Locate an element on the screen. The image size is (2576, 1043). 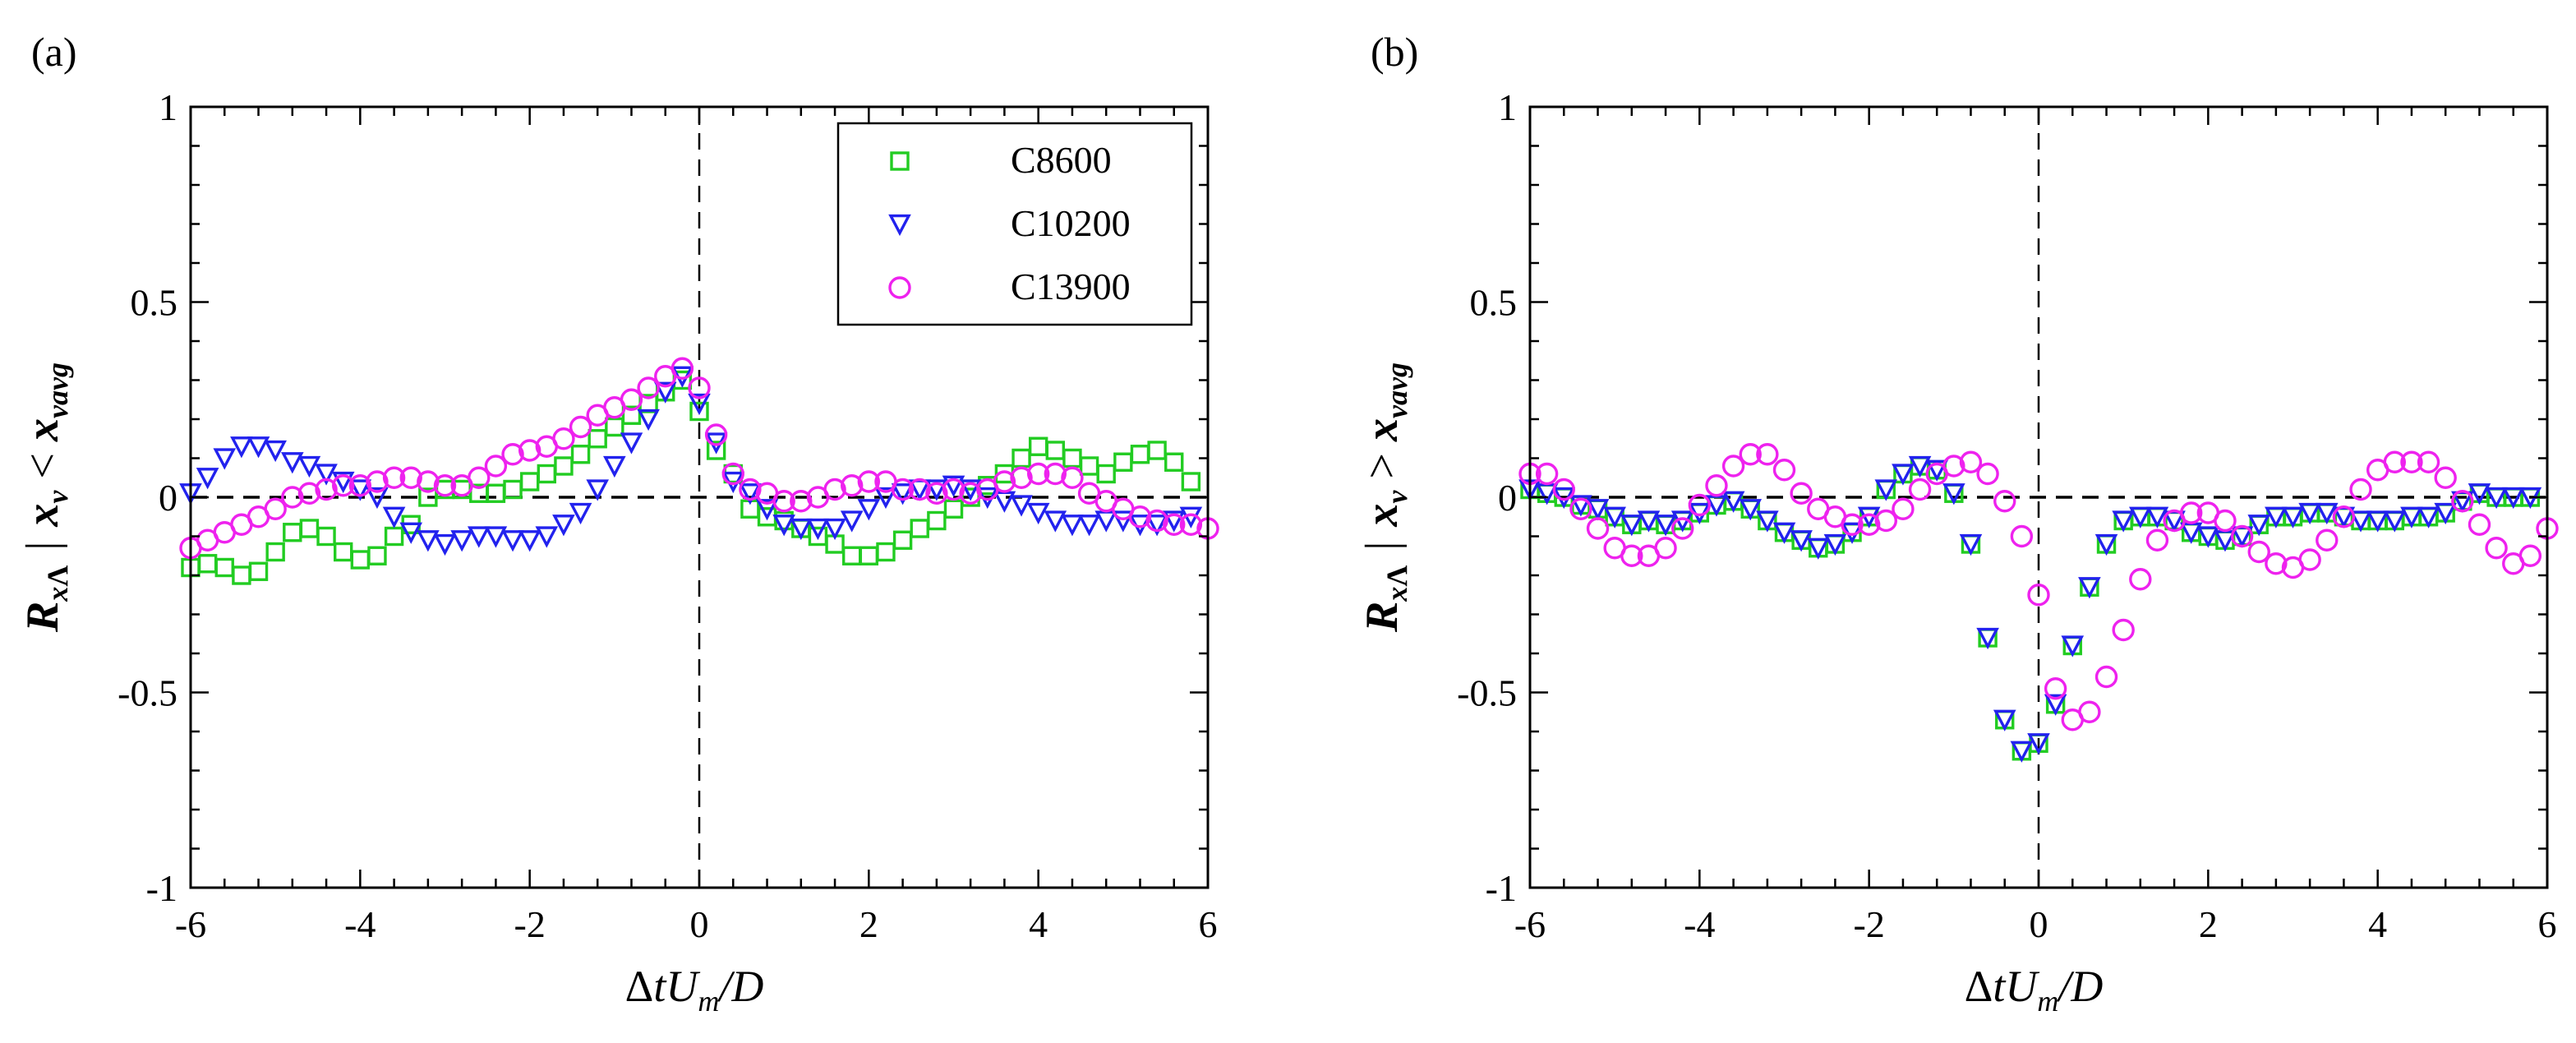
y-label-xavg: x is located at coordinates (42, 430).